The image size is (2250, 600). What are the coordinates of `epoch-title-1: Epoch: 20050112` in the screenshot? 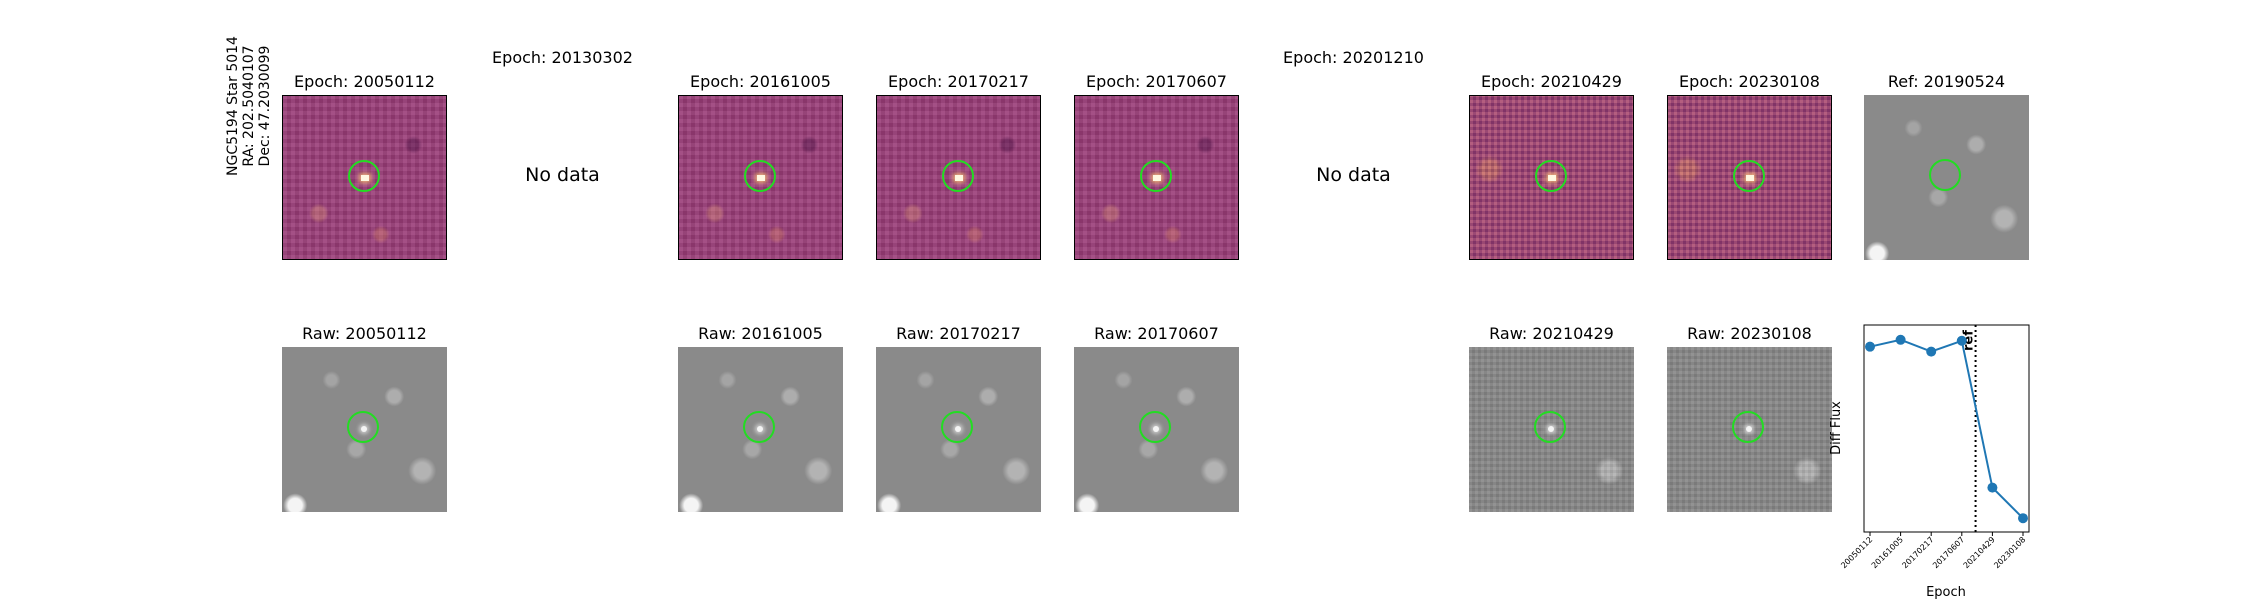 It's located at (364, 81).